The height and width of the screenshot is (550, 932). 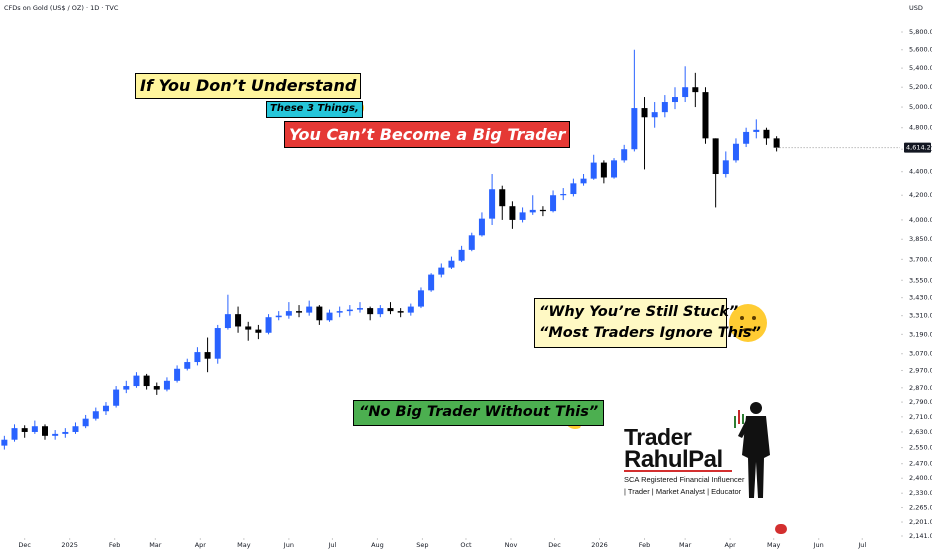 I want to click on logo-tagline: SCA Registered Financial Influencer, so click(x=684, y=479).